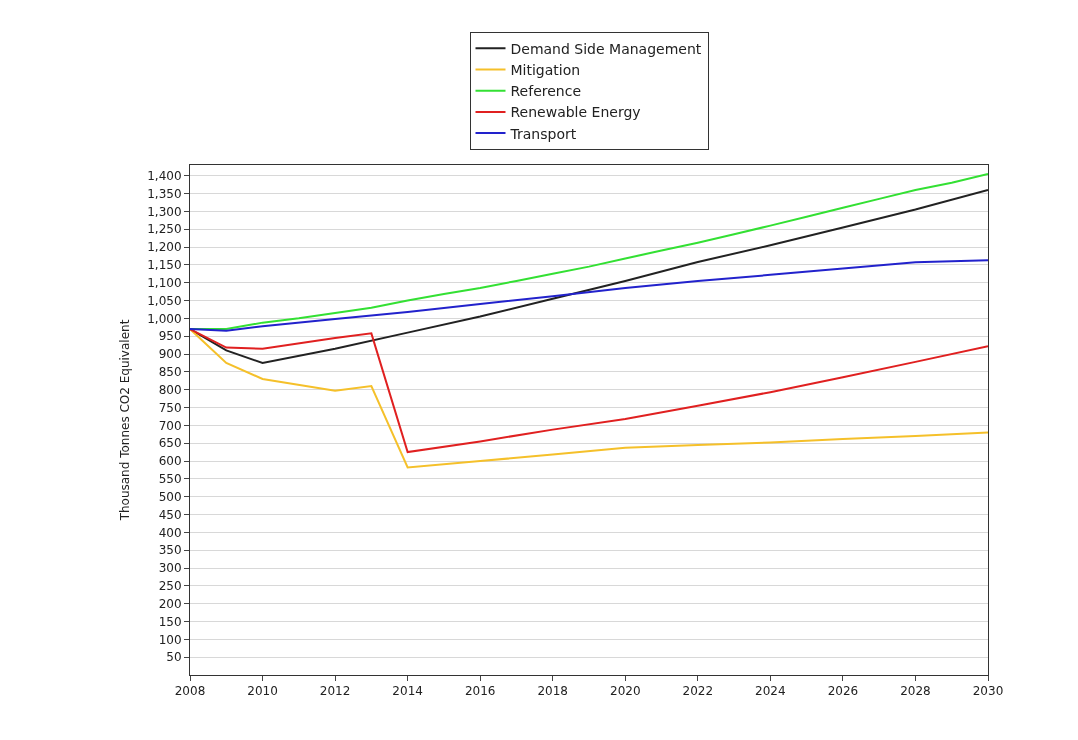 The height and width of the screenshot is (740, 1078). I want to click on x-tick-label: 2030, so click(988, 691).